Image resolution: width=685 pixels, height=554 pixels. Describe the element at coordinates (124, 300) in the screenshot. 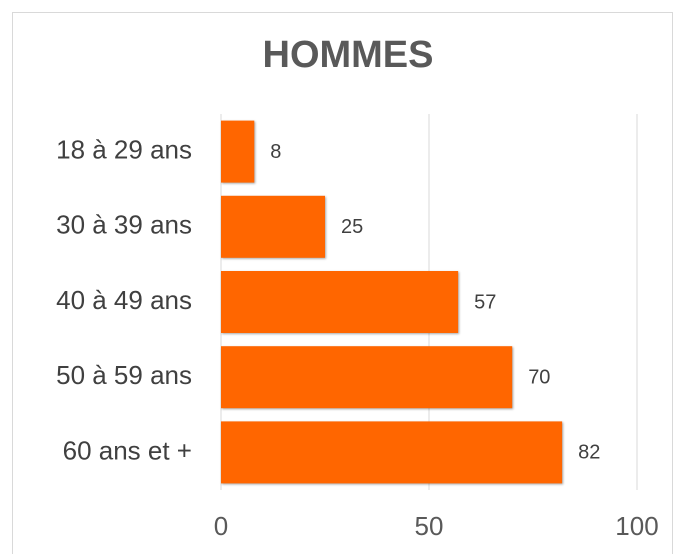

I see `y-tick-label: 40 à 49 ans` at that location.